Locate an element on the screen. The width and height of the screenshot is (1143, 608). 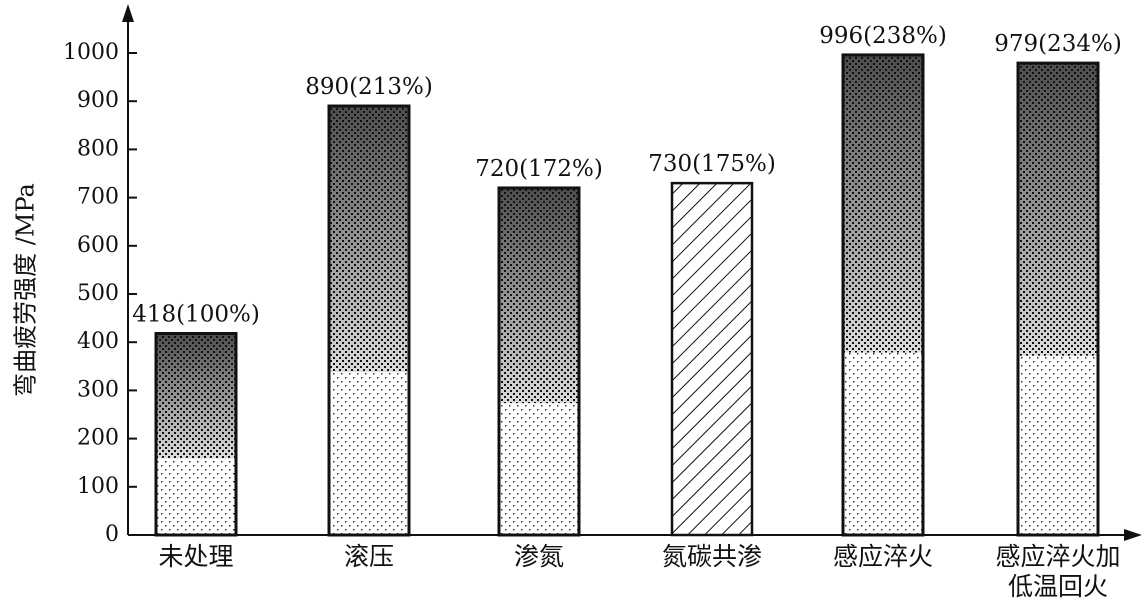
y-tick-label: 700 is located at coordinates (98, 197).